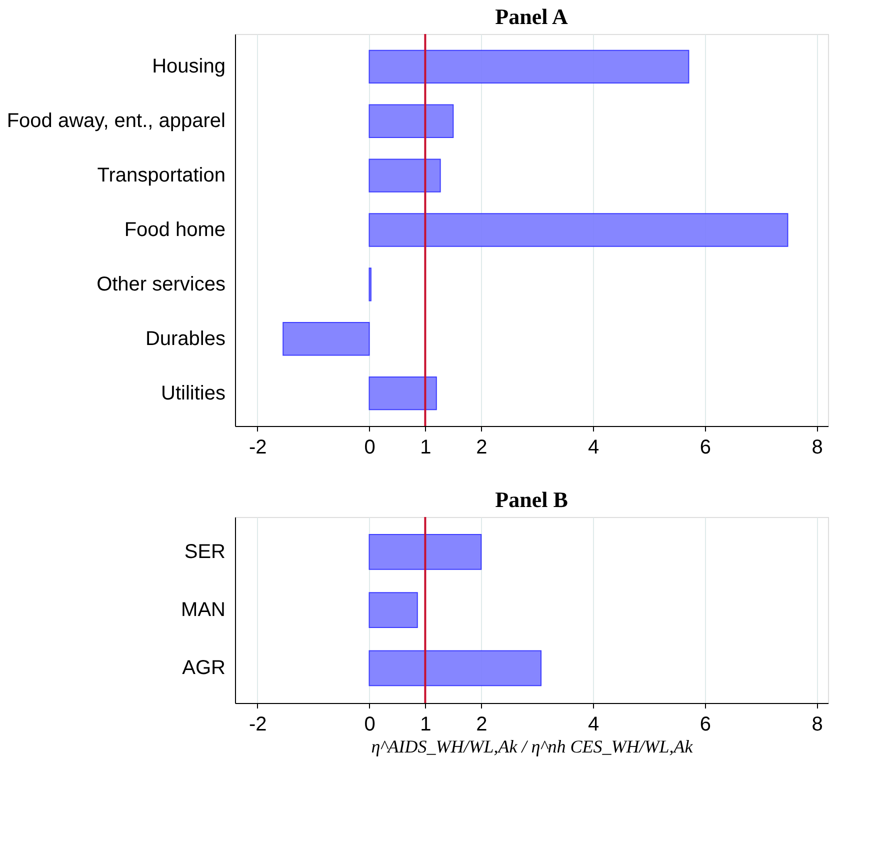  I want to click on y-tick-label: Utilities, so click(193, 393).